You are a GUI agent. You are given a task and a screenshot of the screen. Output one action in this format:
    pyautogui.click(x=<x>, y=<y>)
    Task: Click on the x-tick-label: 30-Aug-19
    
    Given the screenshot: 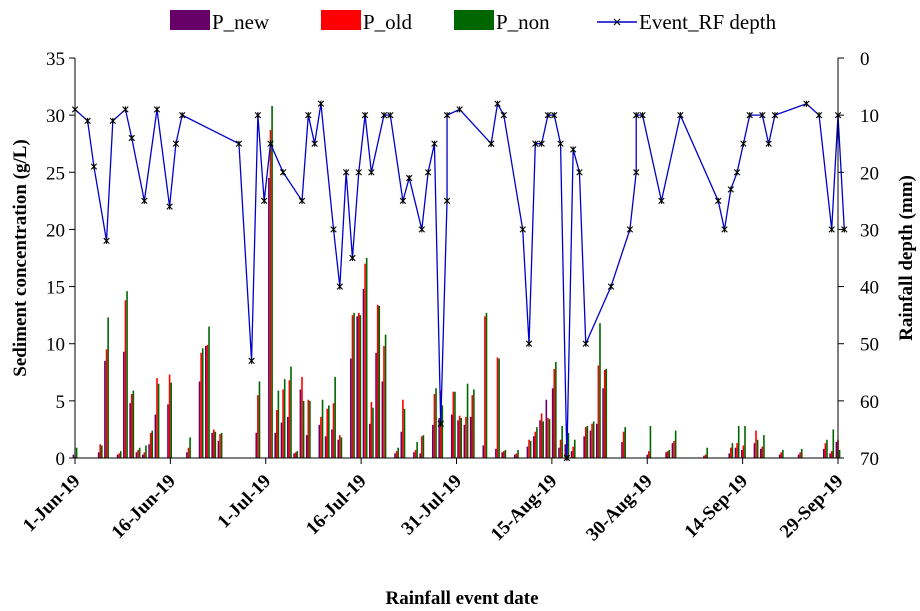 What is the action you would take?
    pyautogui.click(x=619, y=508)
    